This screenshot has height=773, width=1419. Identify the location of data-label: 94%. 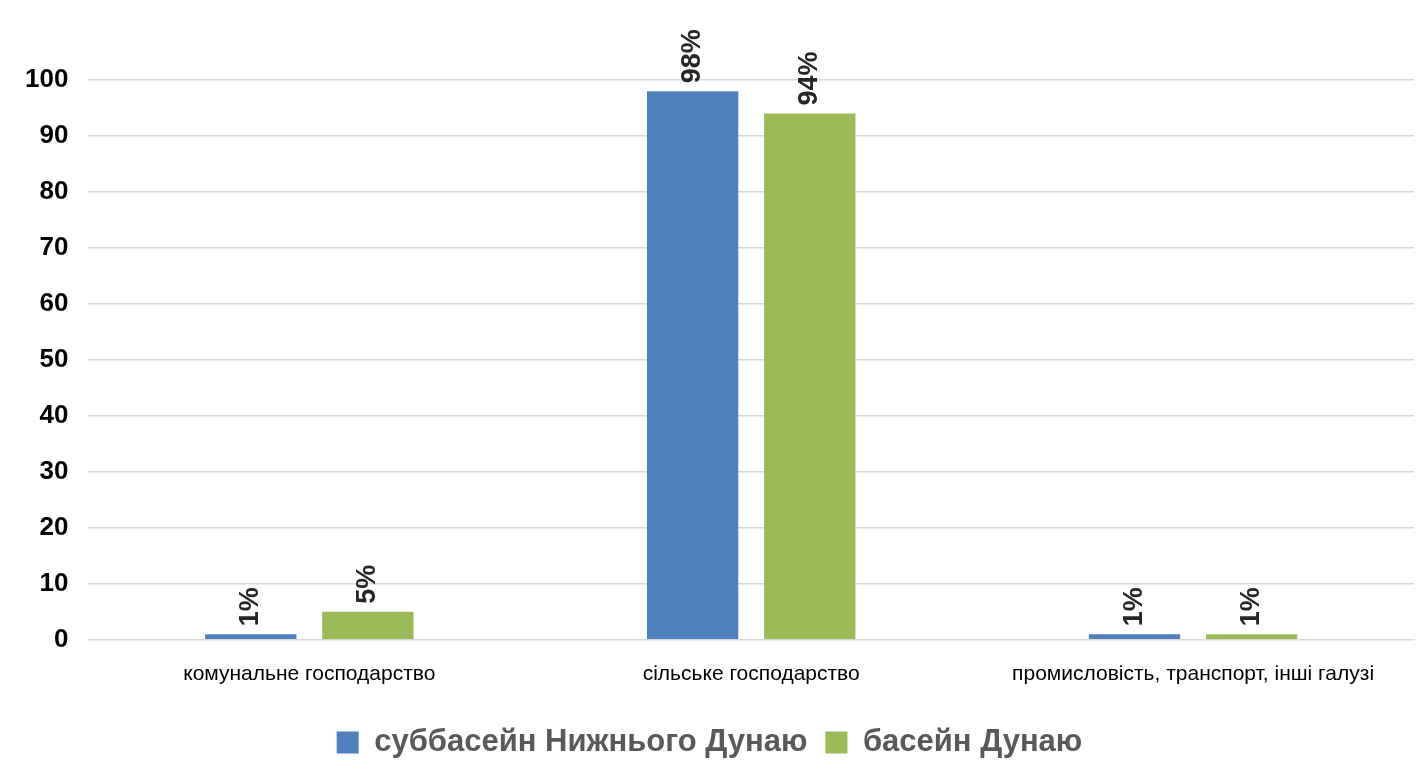
(808, 78).